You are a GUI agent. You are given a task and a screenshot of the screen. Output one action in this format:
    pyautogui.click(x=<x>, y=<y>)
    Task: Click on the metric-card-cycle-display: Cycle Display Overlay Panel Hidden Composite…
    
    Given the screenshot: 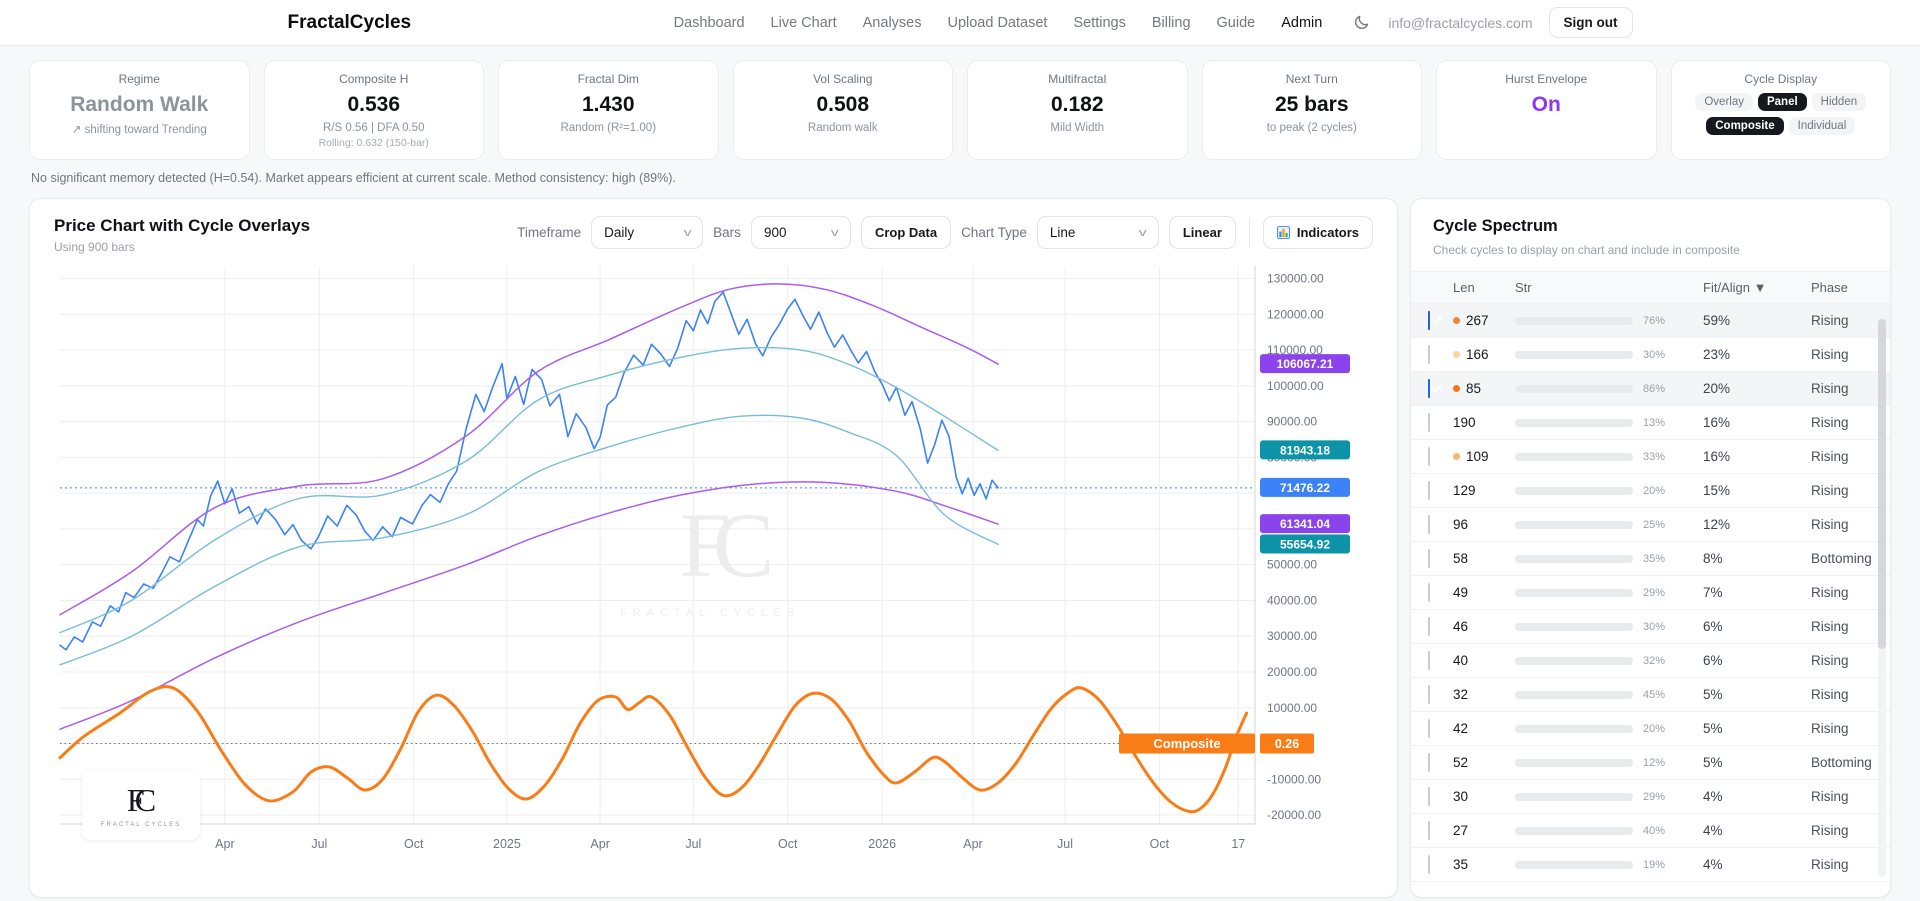 What is the action you would take?
    pyautogui.click(x=1780, y=110)
    